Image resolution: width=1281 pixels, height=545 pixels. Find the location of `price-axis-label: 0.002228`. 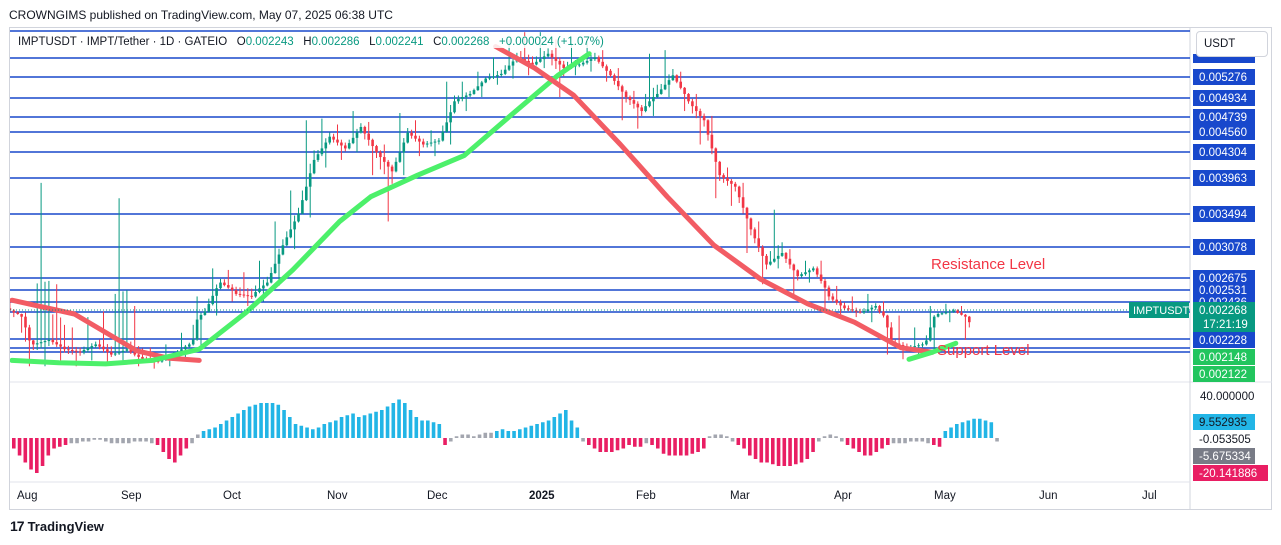

price-axis-label: 0.002228 is located at coordinates (1223, 341).